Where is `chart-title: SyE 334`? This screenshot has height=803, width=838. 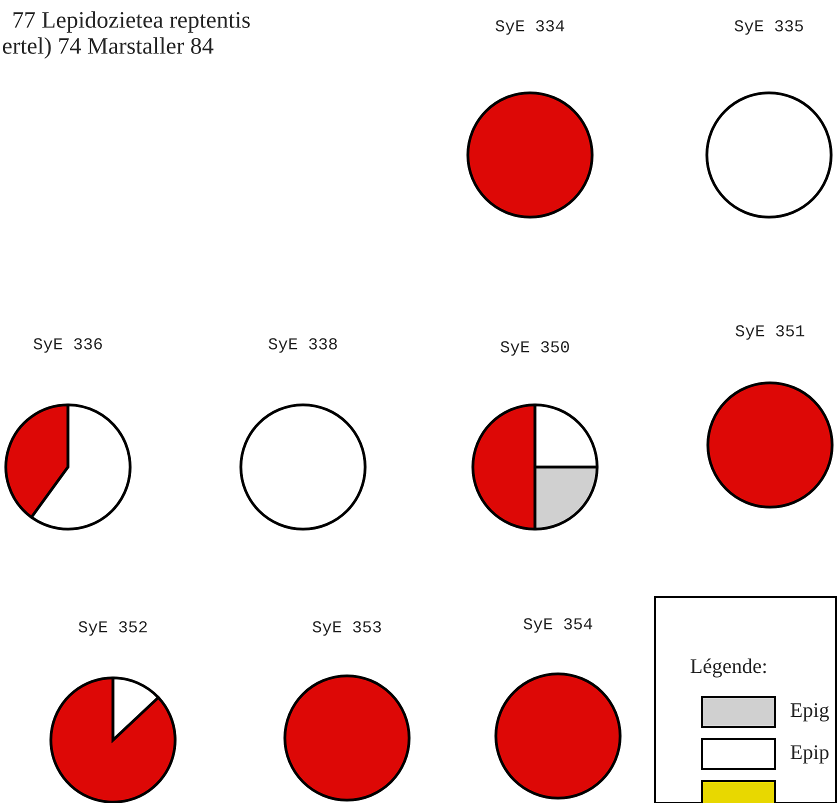 chart-title: SyE 334 is located at coordinates (530, 27).